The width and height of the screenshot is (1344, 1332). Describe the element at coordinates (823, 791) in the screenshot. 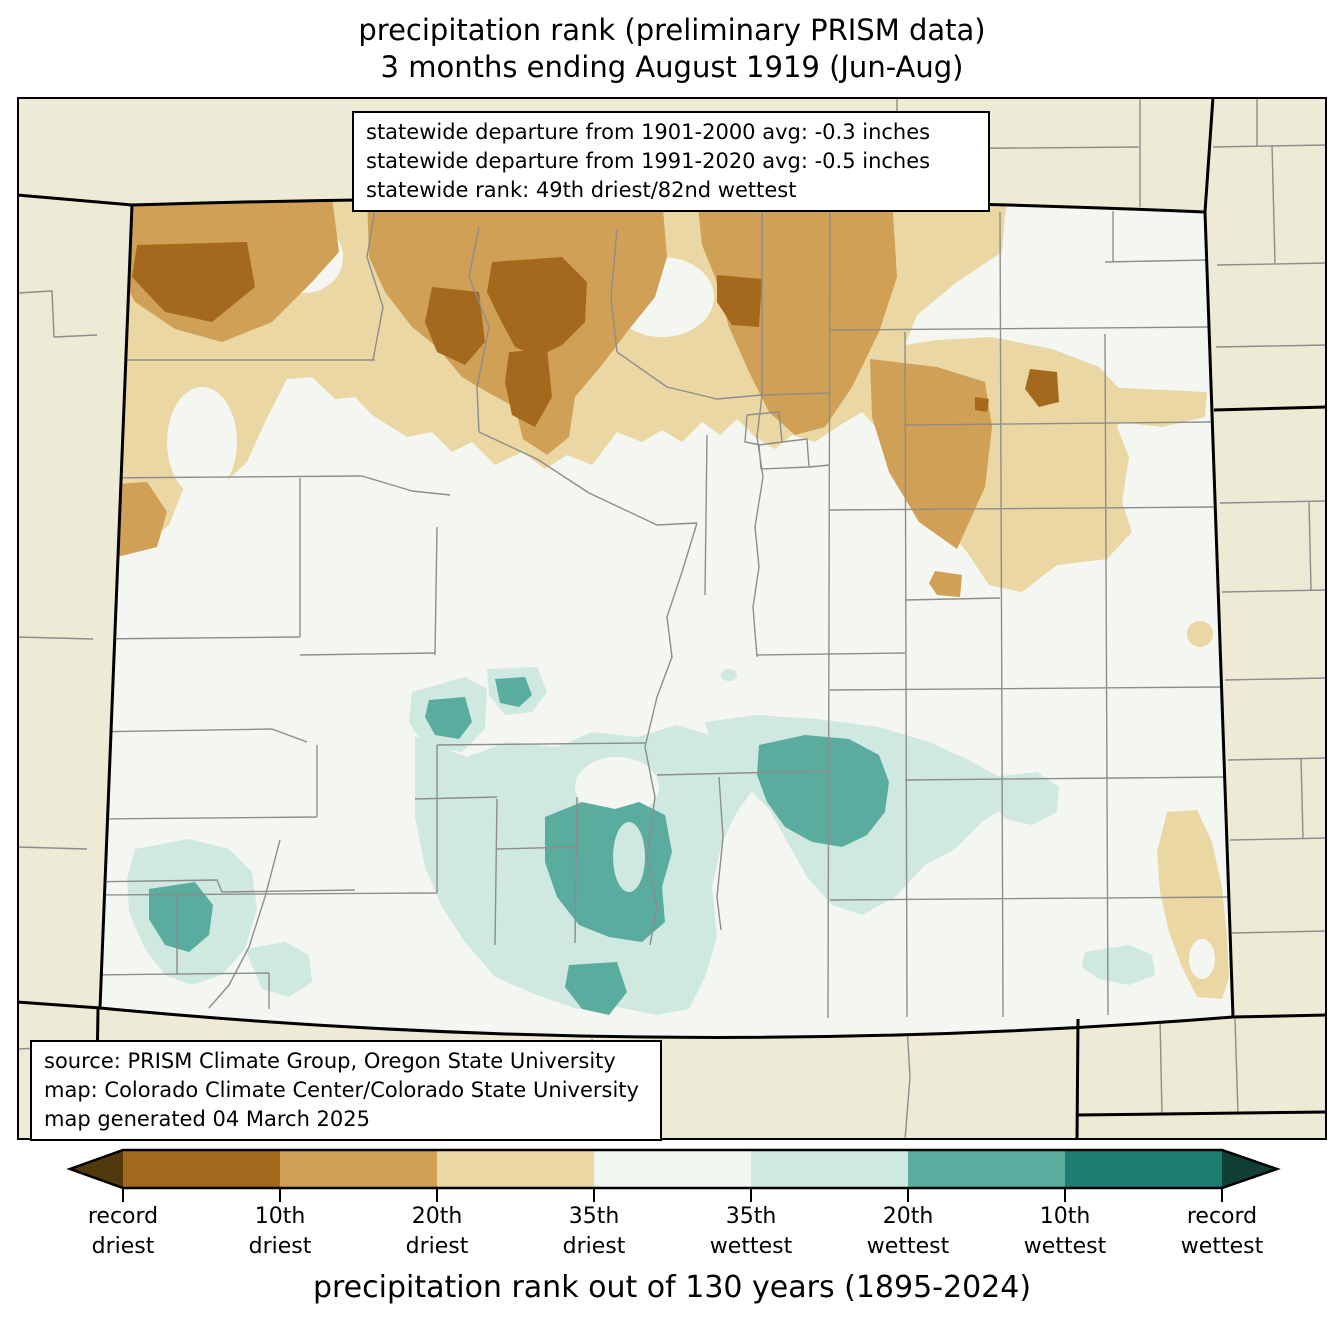

I see `wet20-east-blob` at that location.